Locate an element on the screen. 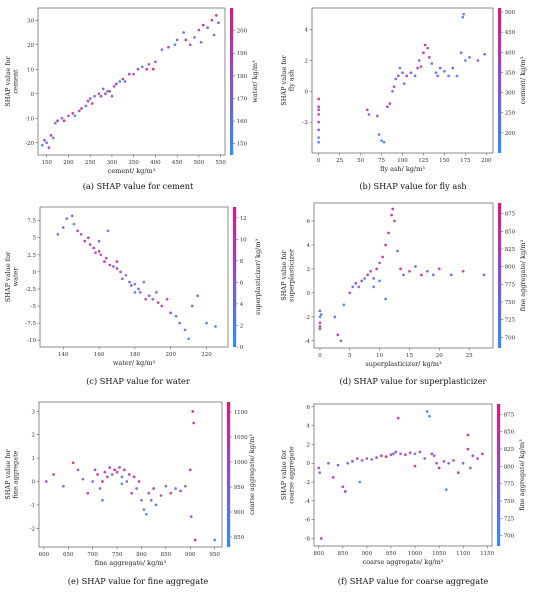 This screenshot has width=550, height=600. chart-2-cbar-tick-label-3: 350 is located at coordinates (510, 73).